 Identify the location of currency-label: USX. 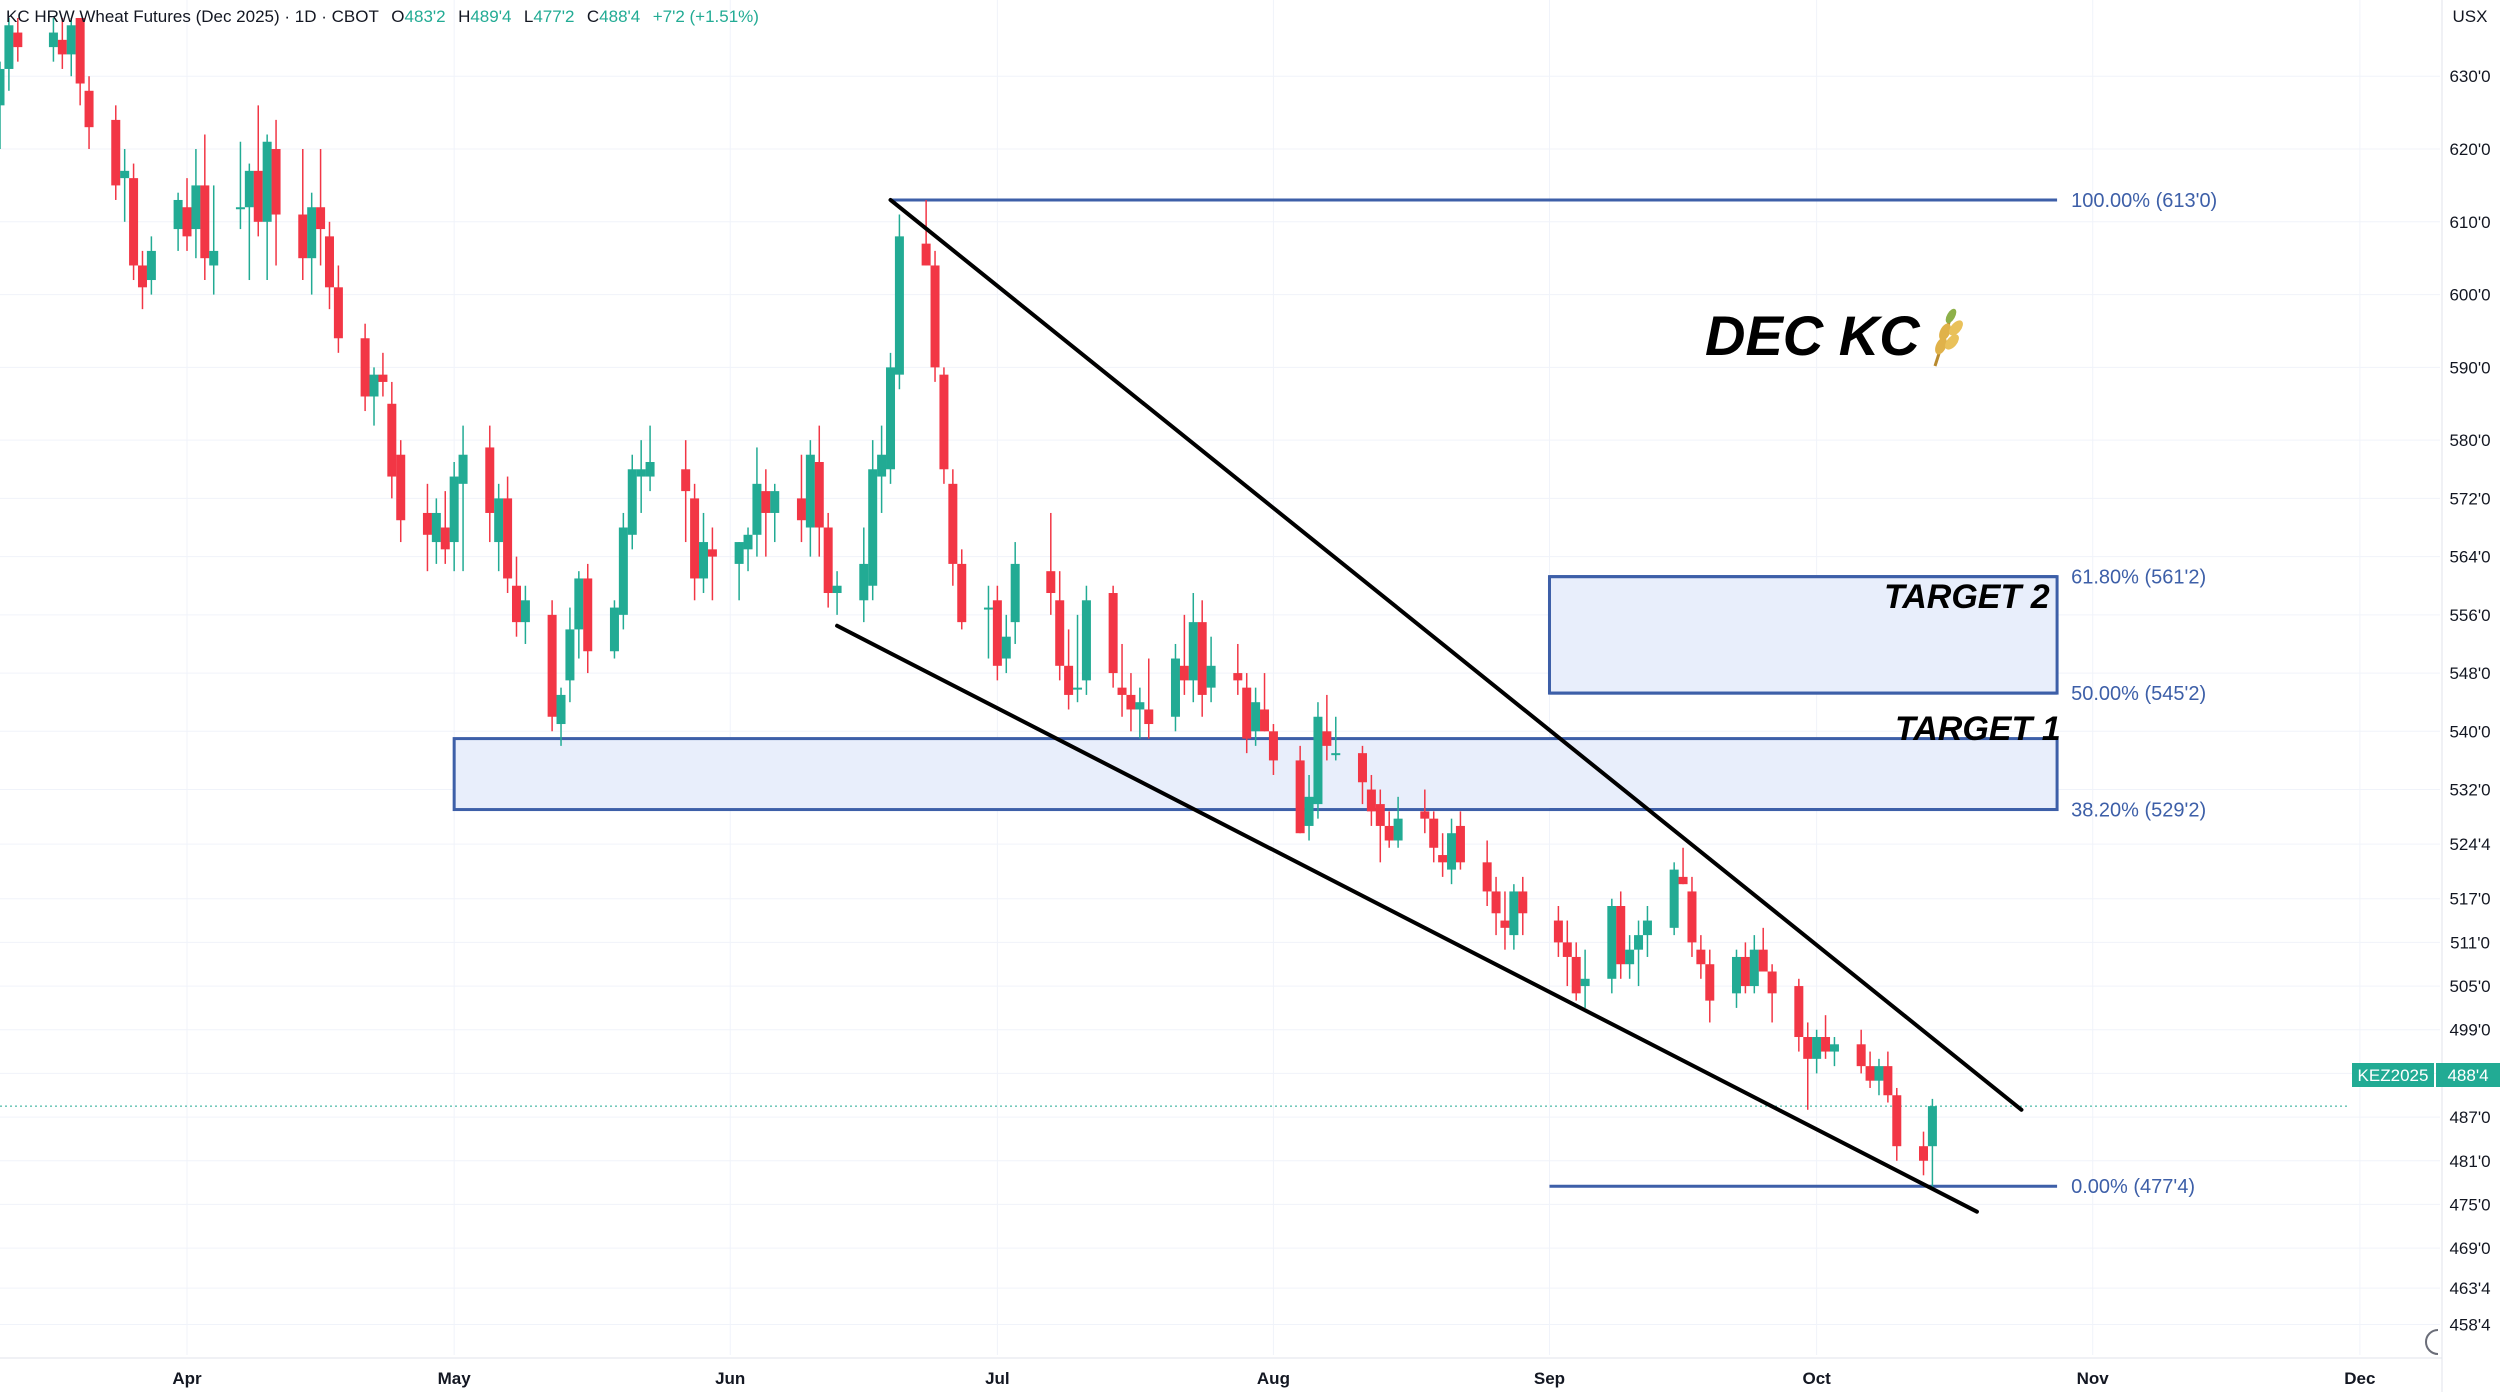
(2470, 16).